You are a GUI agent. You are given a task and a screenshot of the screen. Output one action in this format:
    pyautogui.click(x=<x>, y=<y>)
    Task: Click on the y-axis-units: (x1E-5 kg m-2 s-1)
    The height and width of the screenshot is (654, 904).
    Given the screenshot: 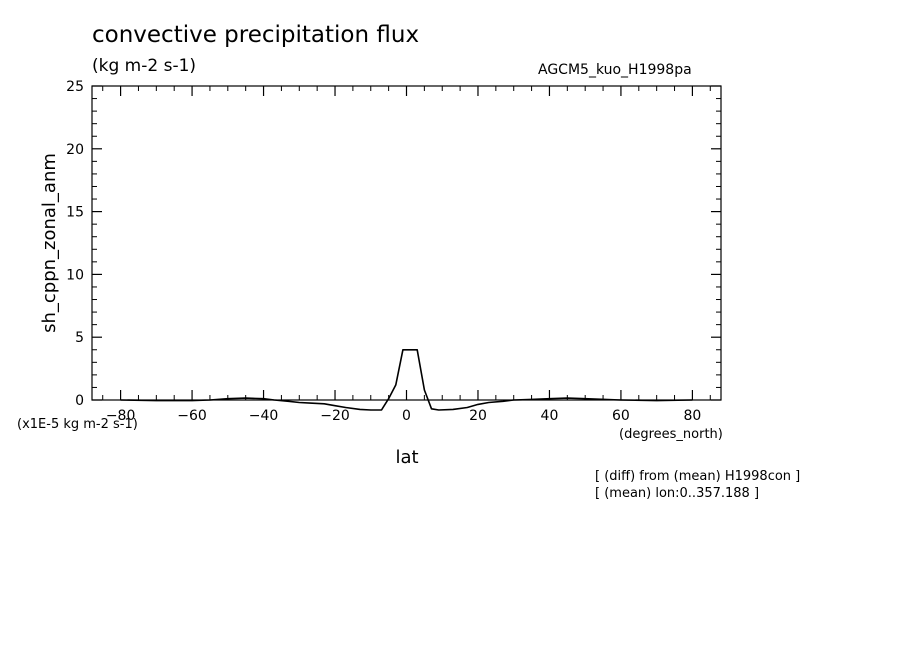 What is the action you would take?
    pyautogui.click(x=77, y=424)
    